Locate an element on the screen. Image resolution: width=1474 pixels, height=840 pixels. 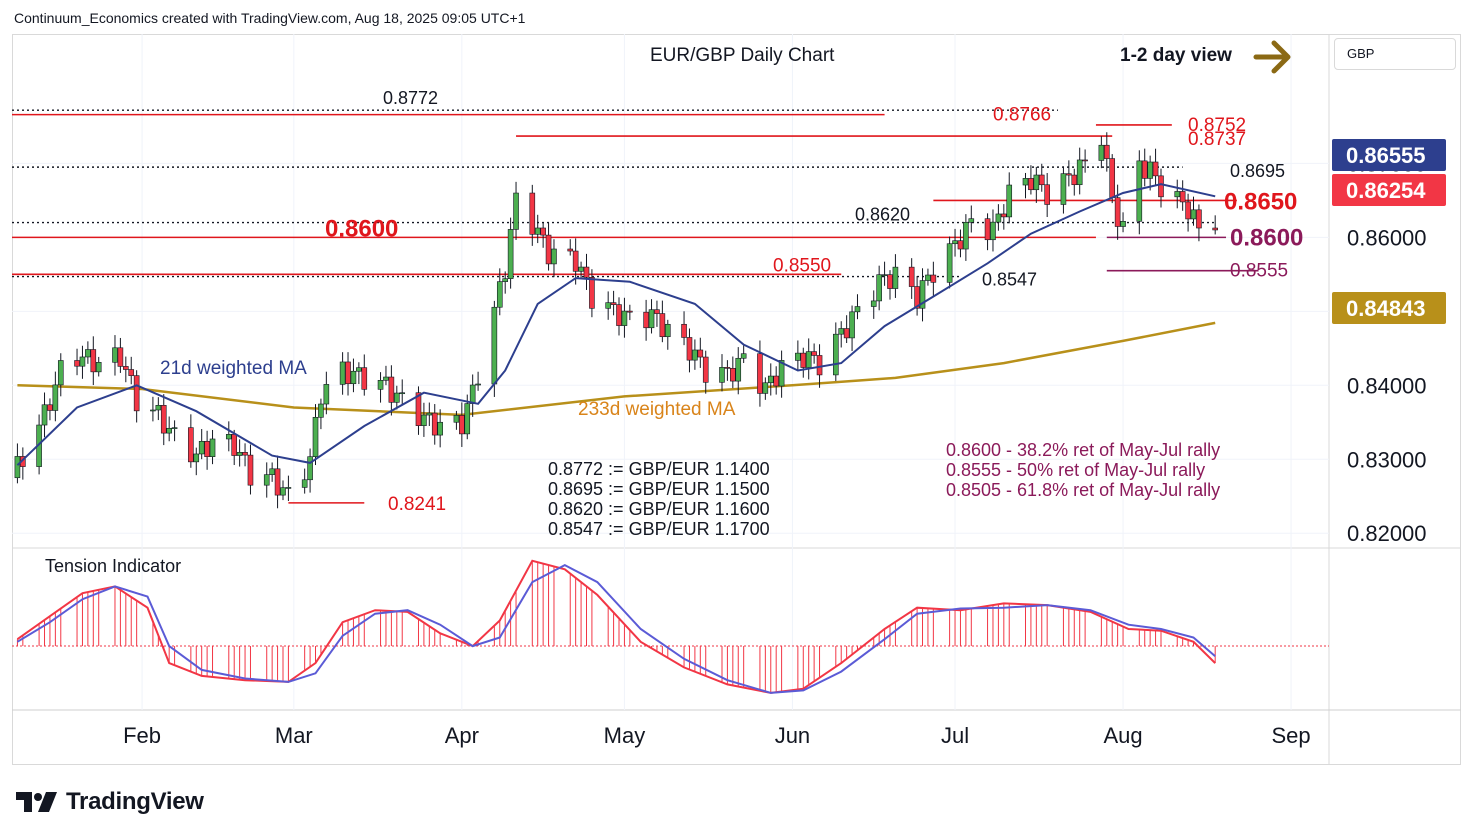
conversion-note: 0.8620 := GBP/EUR 1.1600 is located at coordinates (659, 509).